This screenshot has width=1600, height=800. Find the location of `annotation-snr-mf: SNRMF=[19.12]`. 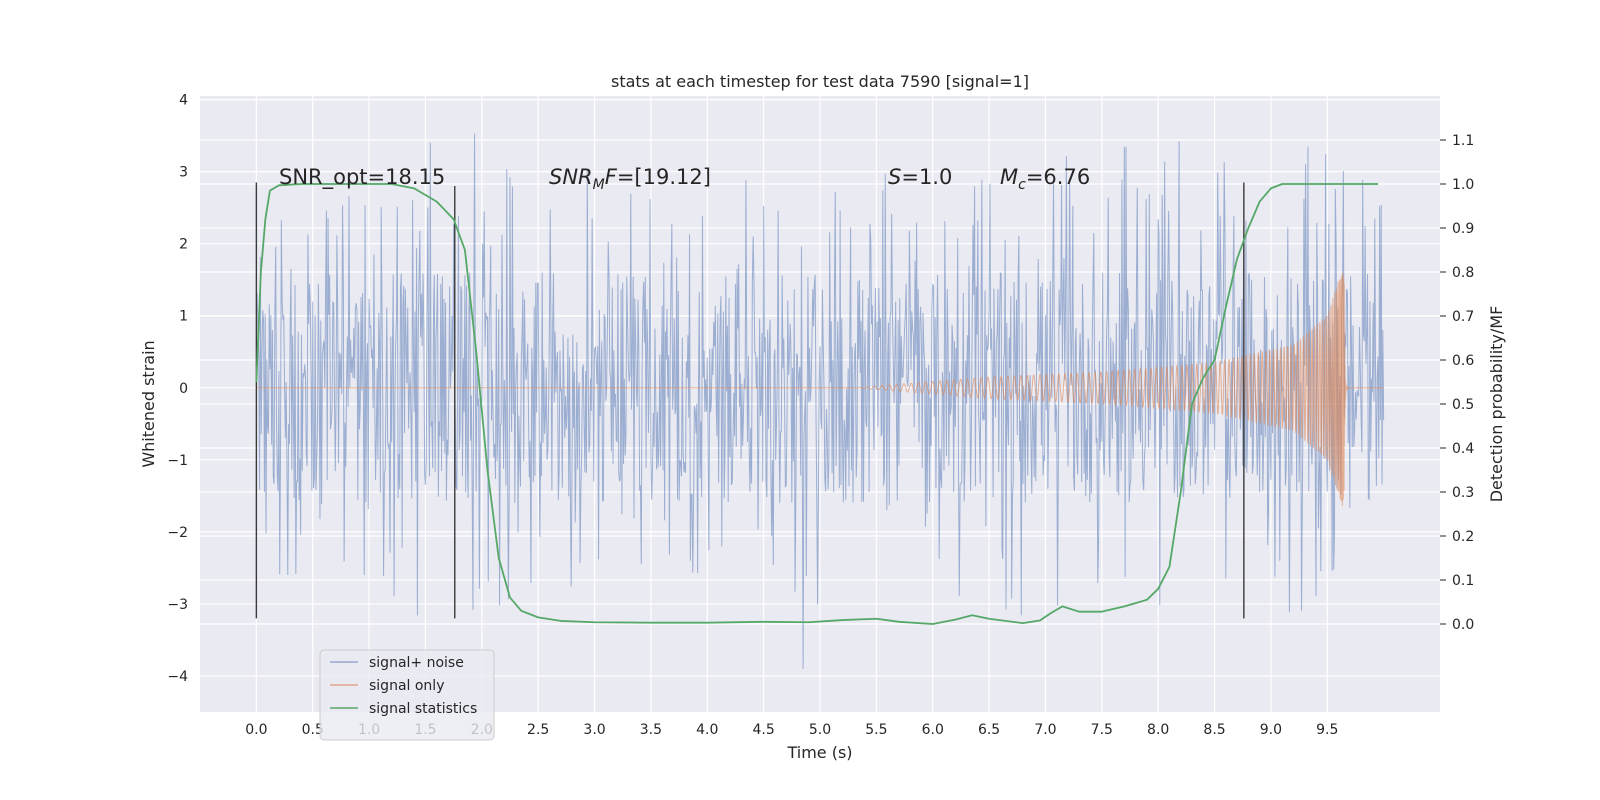

annotation-snr-mf: SNRMF=[19.12] is located at coordinates (630, 179).